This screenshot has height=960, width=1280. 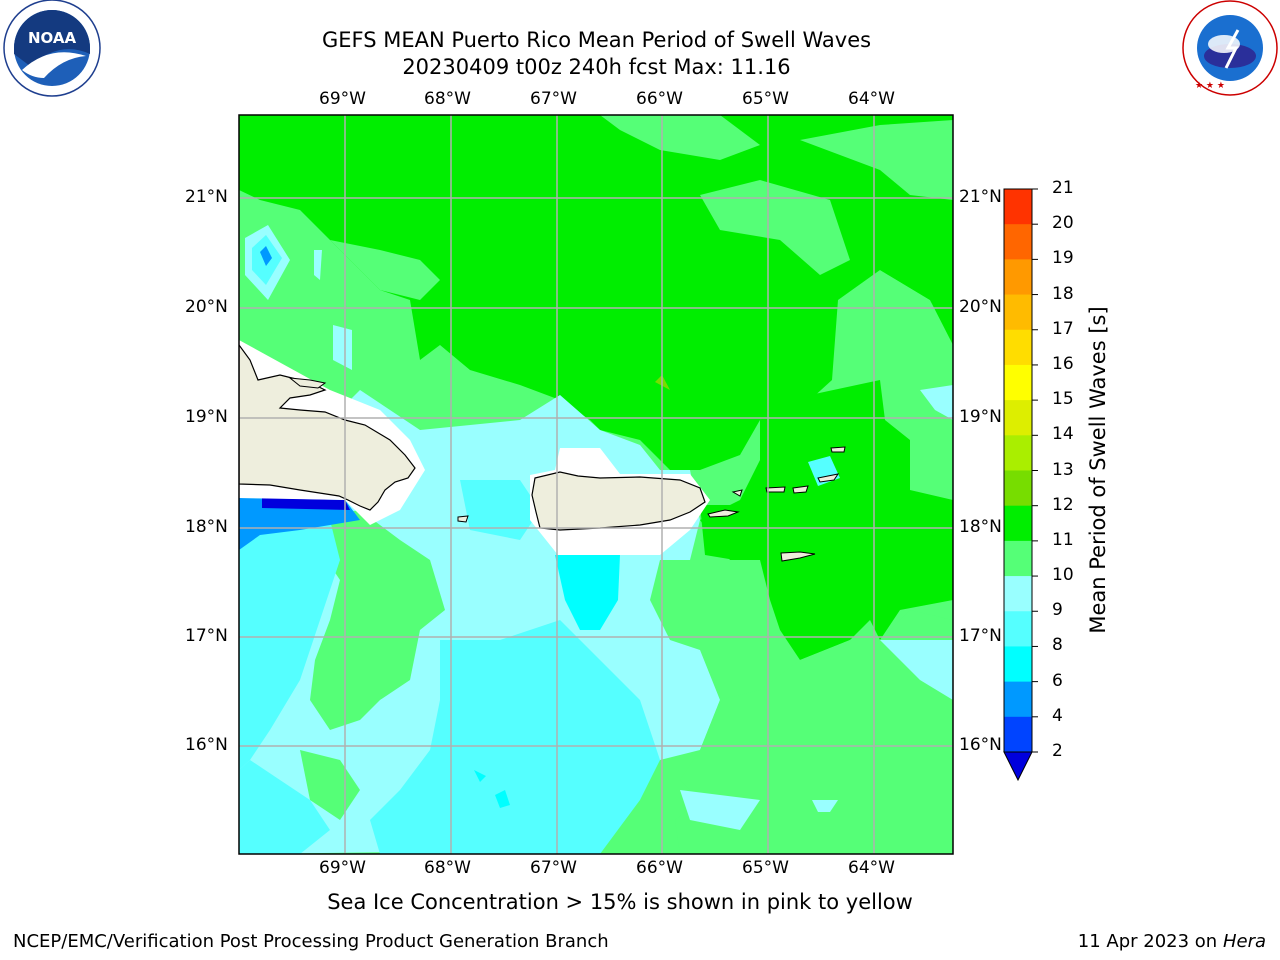 I want to click on colorbar-tick-label: 21, so click(x=1063, y=188).